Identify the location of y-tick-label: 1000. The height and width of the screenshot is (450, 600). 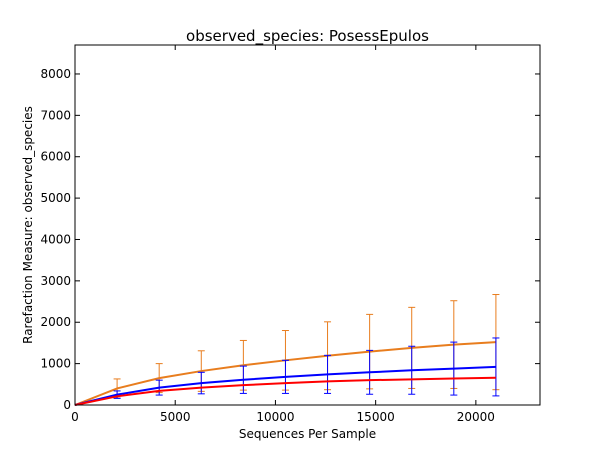
(55, 364).